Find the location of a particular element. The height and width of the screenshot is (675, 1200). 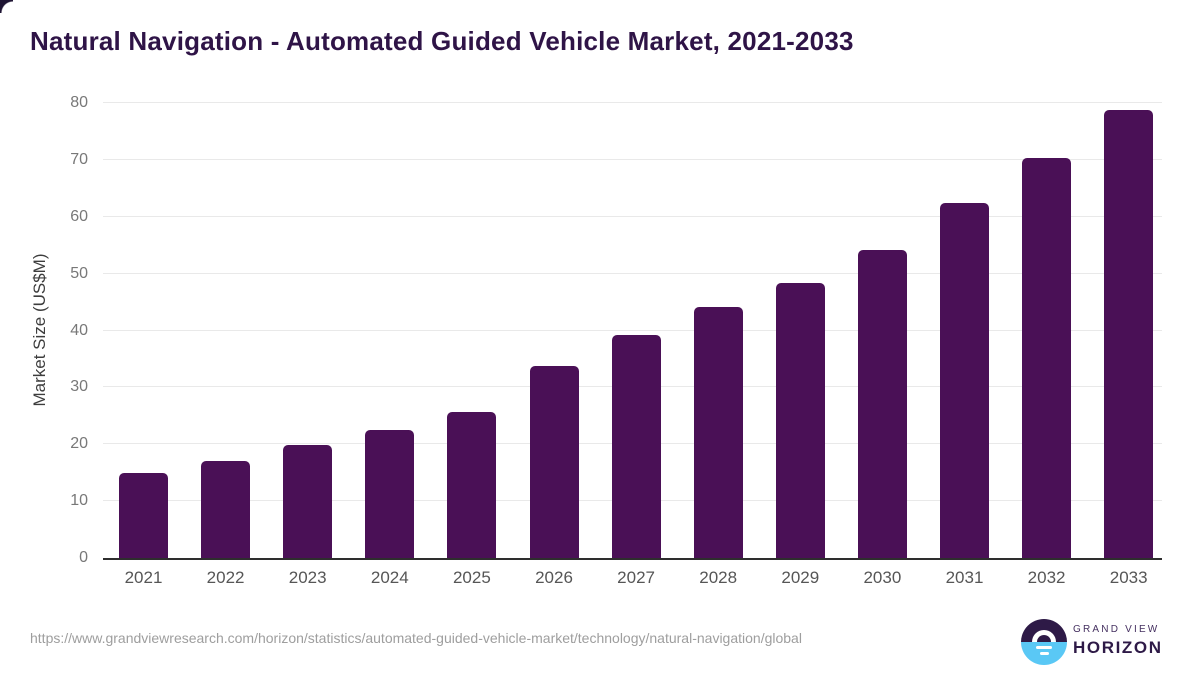

window-corner-artifact is located at coordinates (6, 6).